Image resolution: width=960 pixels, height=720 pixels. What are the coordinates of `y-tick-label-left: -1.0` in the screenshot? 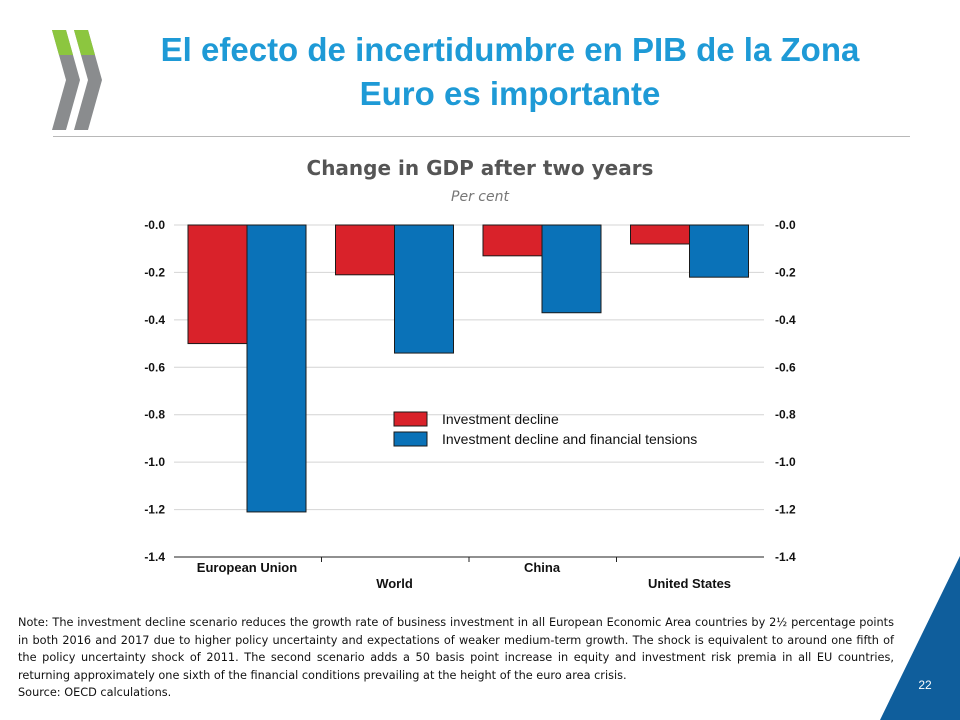 It's located at (154, 462).